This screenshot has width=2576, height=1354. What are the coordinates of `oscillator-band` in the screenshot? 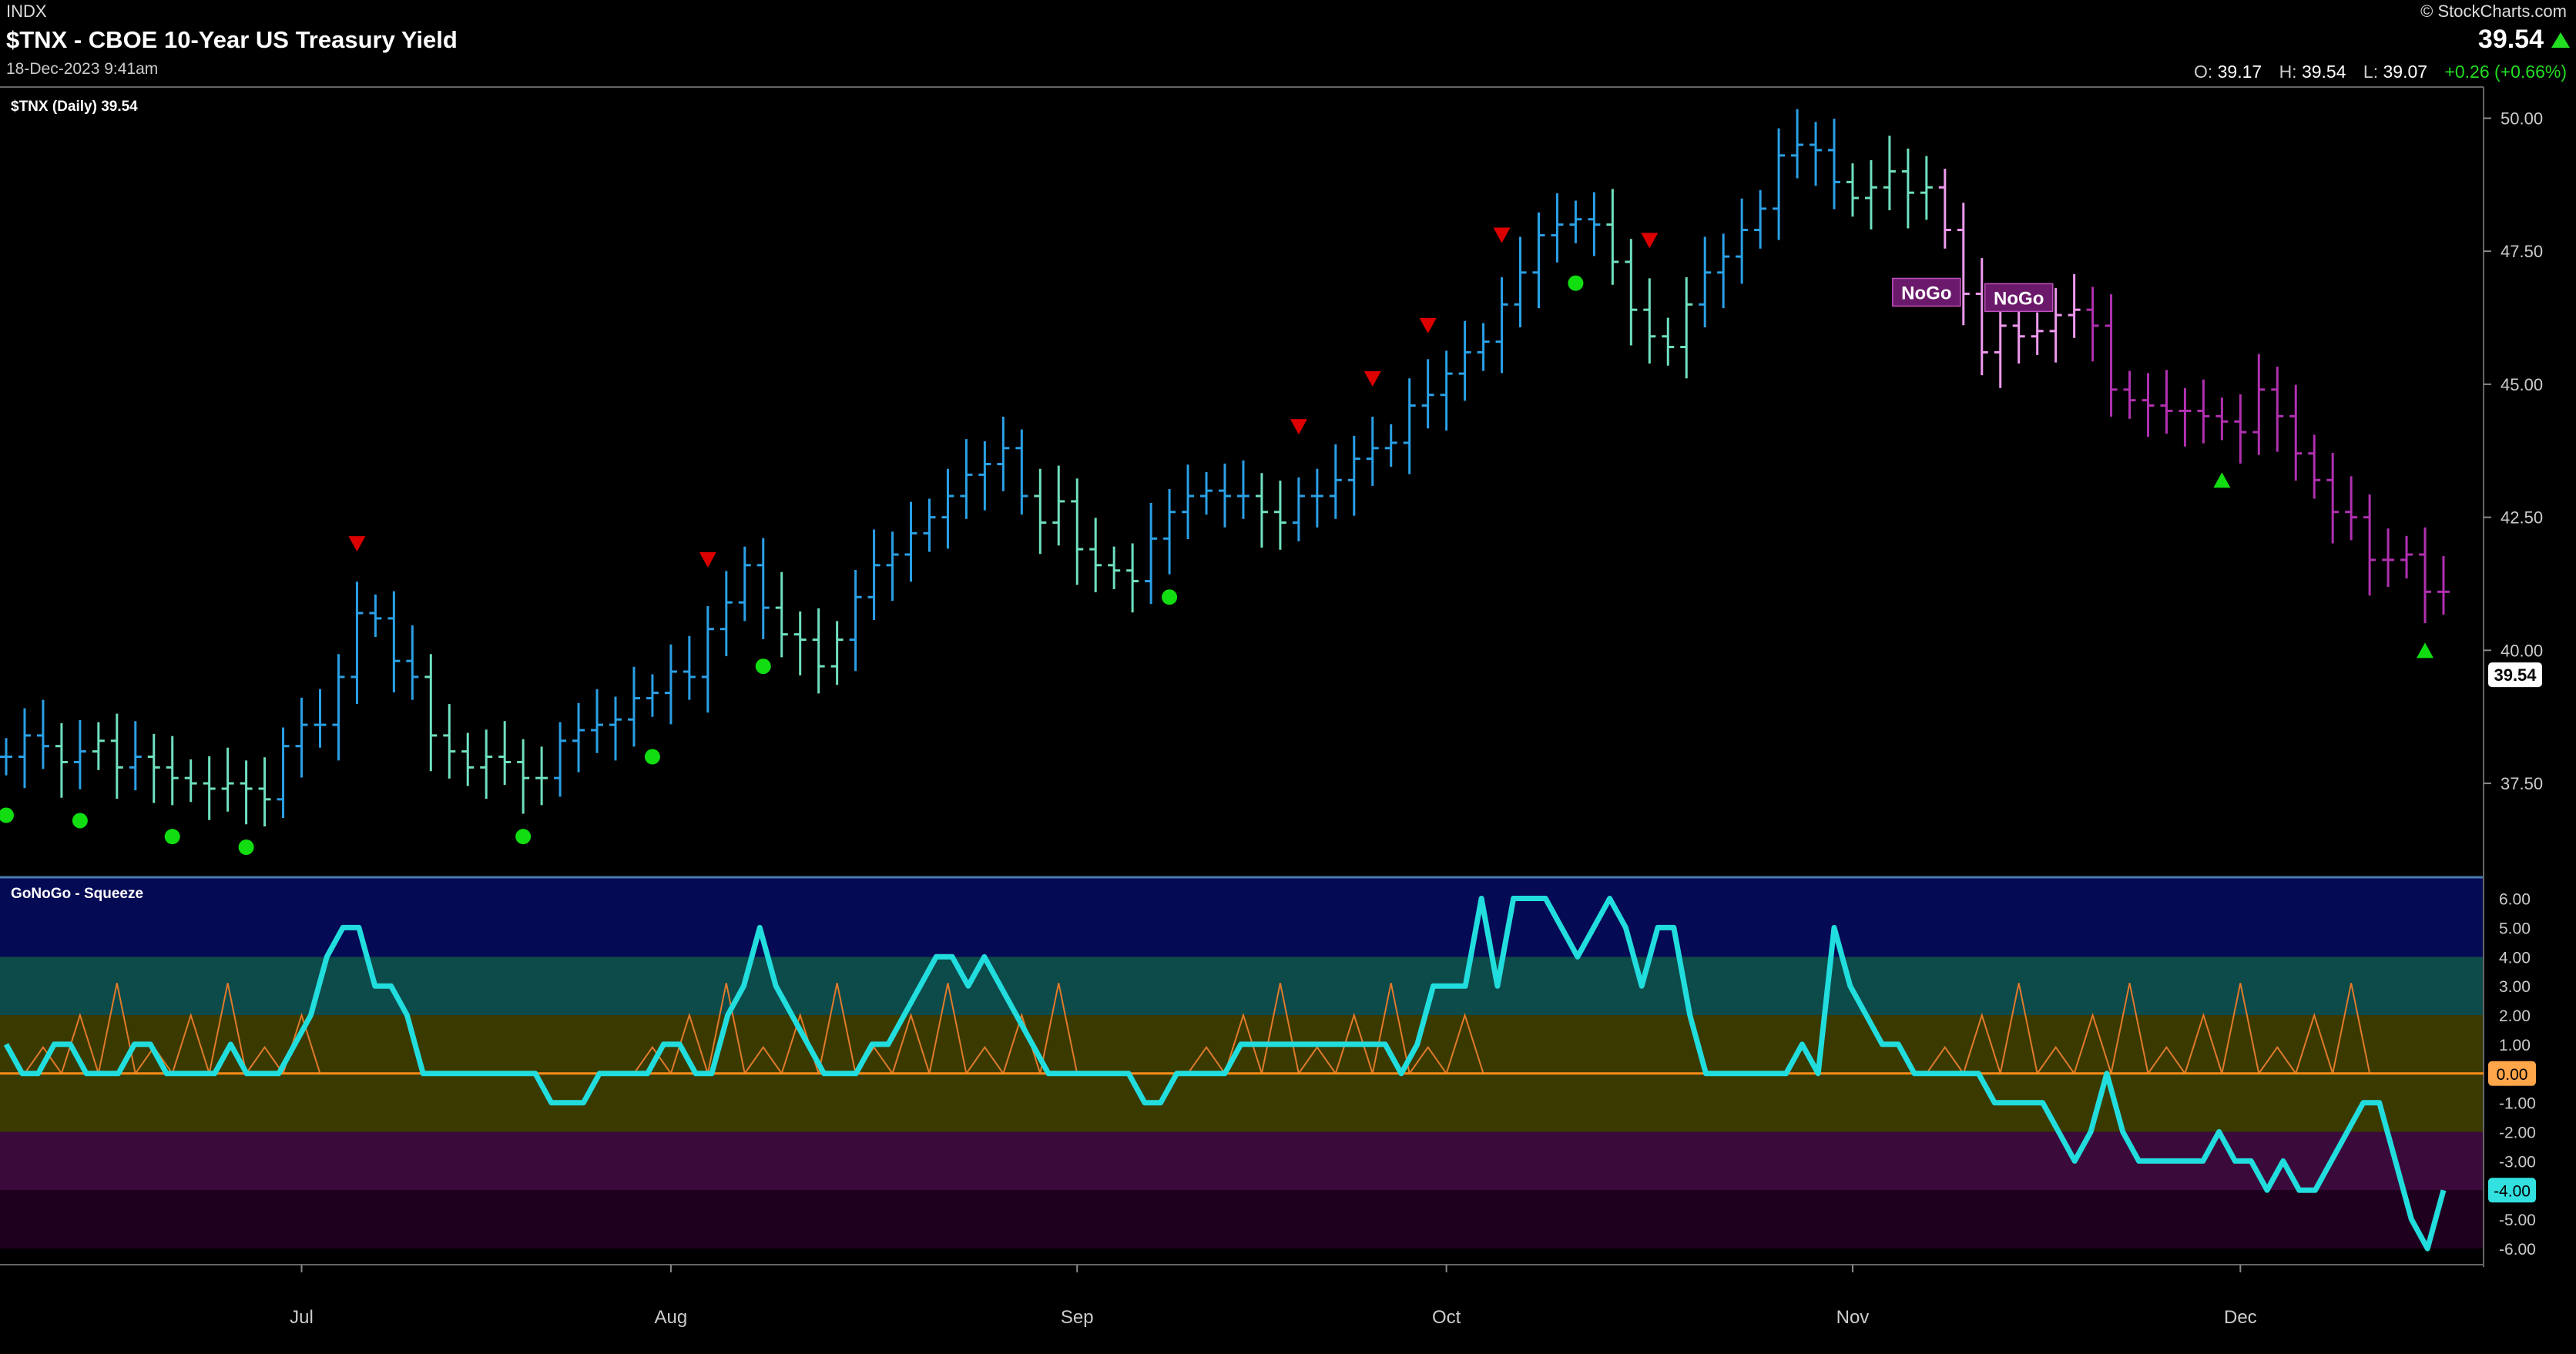 It's located at (1242, 1219).